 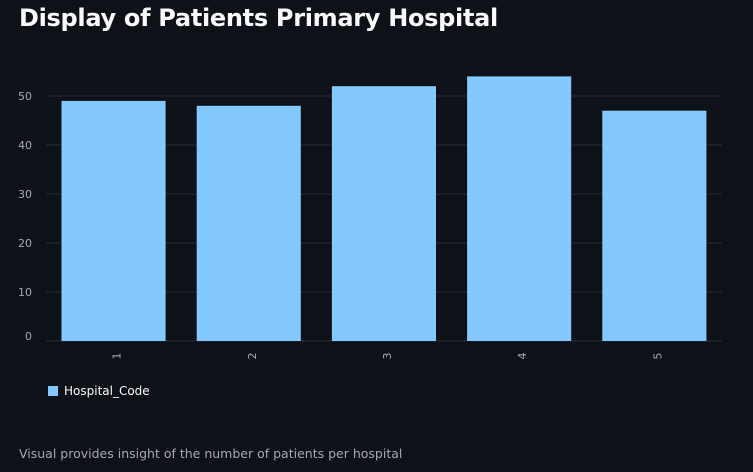 I want to click on y-tick-label: 40, so click(x=25, y=145).